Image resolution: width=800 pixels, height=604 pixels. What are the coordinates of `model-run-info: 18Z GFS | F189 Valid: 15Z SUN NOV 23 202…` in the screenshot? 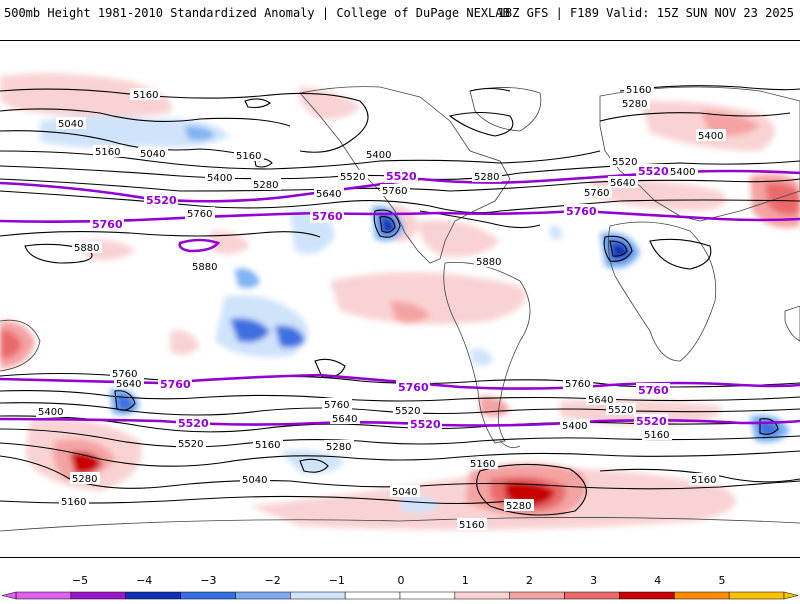 It's located at (645, 13).